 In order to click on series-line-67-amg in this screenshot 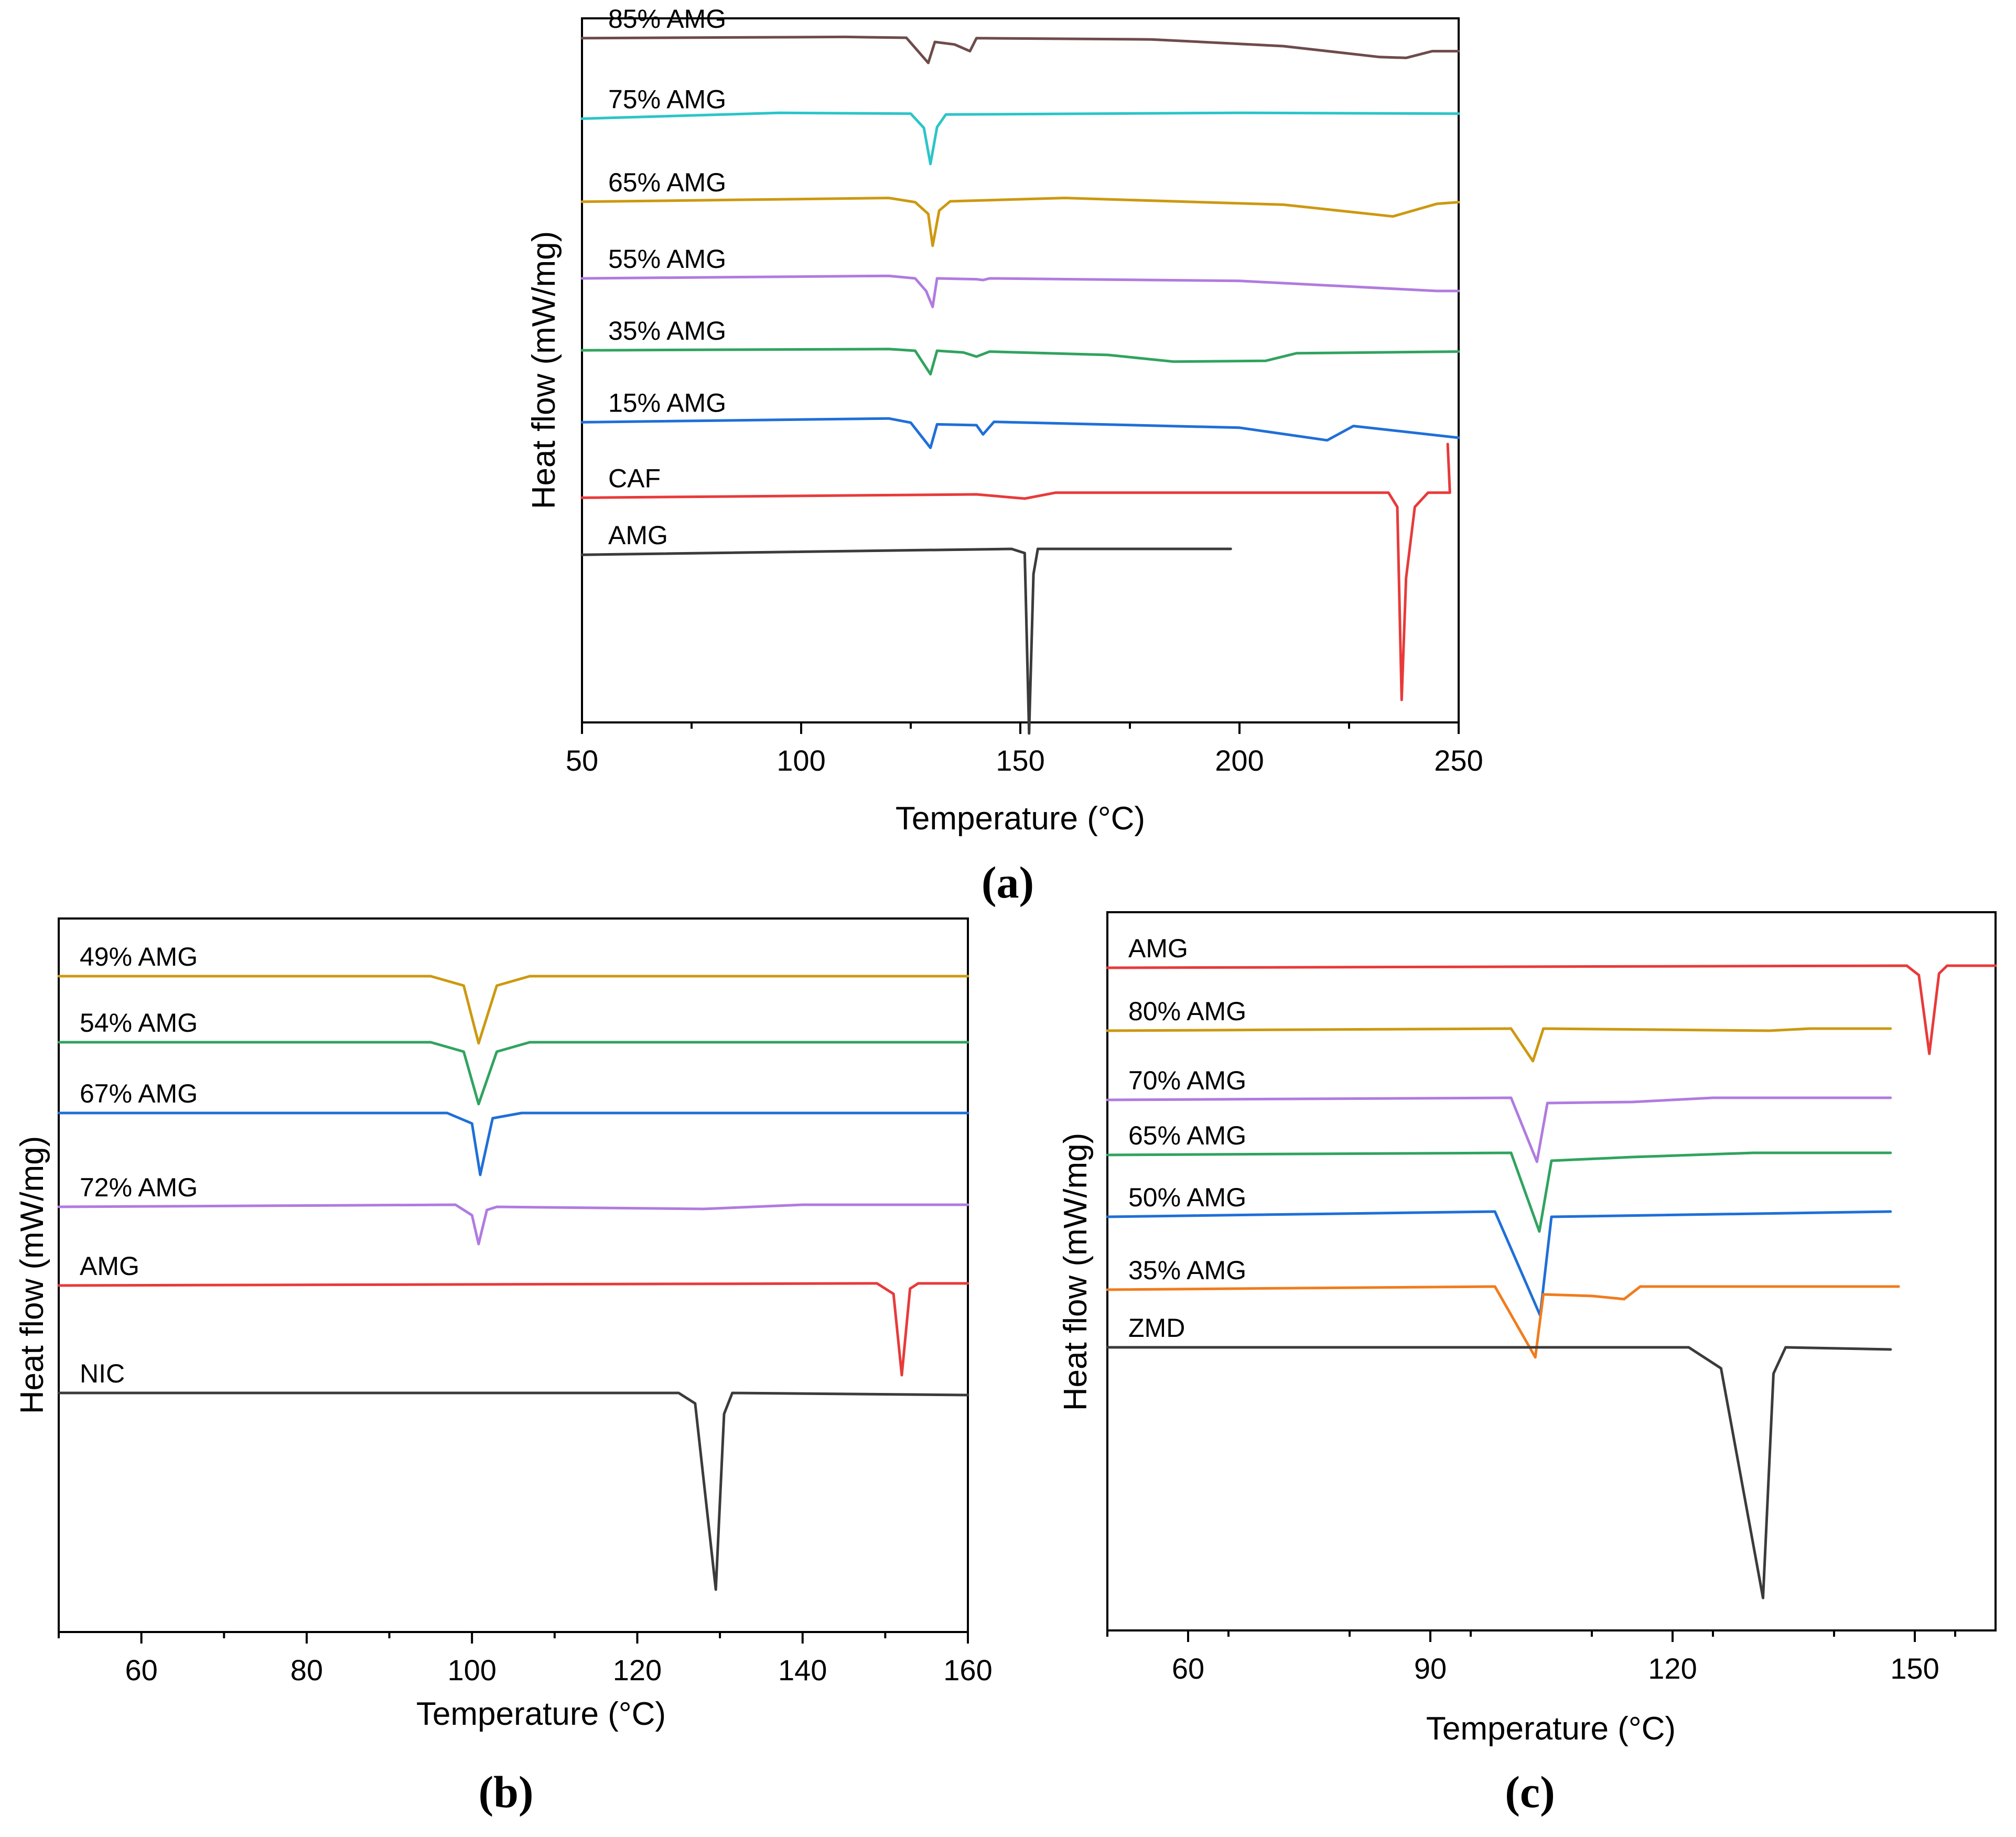, I will do `click(513, 1144)`.